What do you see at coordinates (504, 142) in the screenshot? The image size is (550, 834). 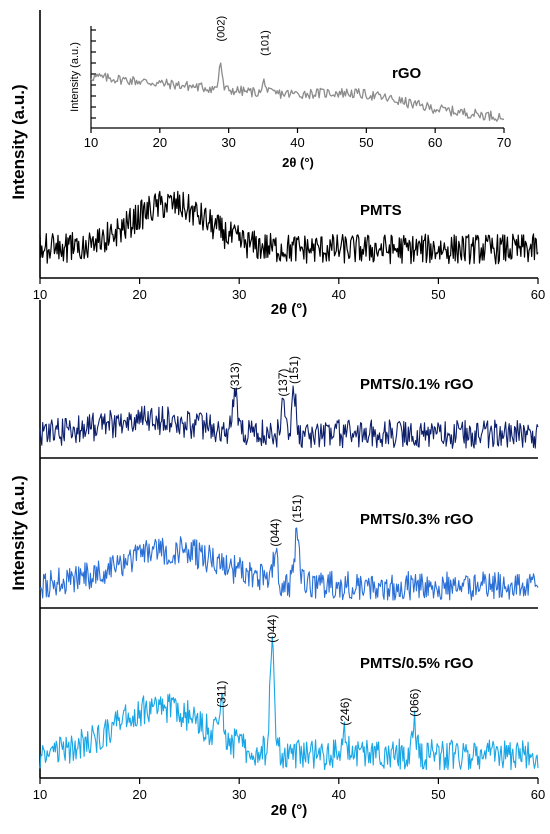 I see `inset-x-tick-label-6: 70` at bounding box center [504, 142].